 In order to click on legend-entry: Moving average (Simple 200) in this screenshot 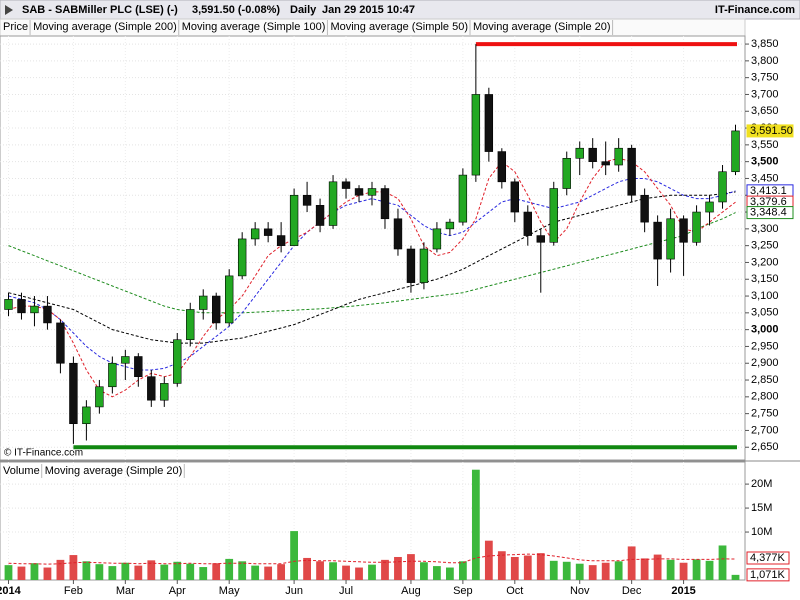, I will do `click(105, 27)`.